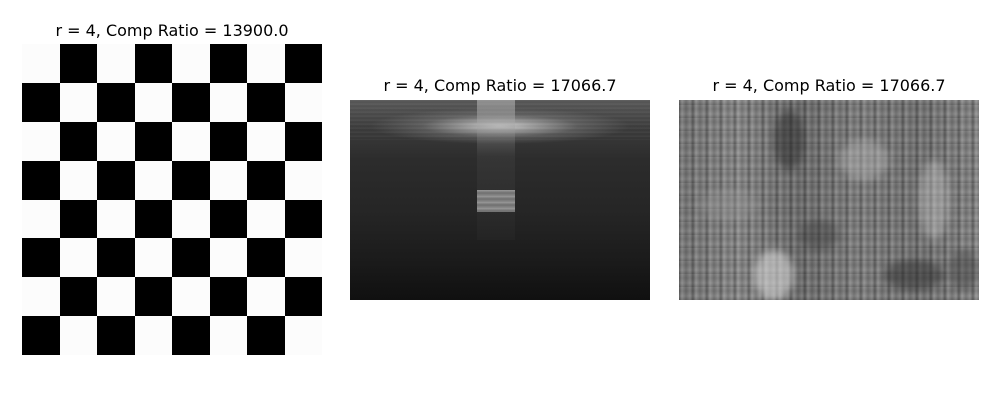 Image resolution: width=1000 pixels, height=400 pixels. I want to click on panel-title-3: r = 4, Comp Ratio = 17066.7, so click(829, 85).